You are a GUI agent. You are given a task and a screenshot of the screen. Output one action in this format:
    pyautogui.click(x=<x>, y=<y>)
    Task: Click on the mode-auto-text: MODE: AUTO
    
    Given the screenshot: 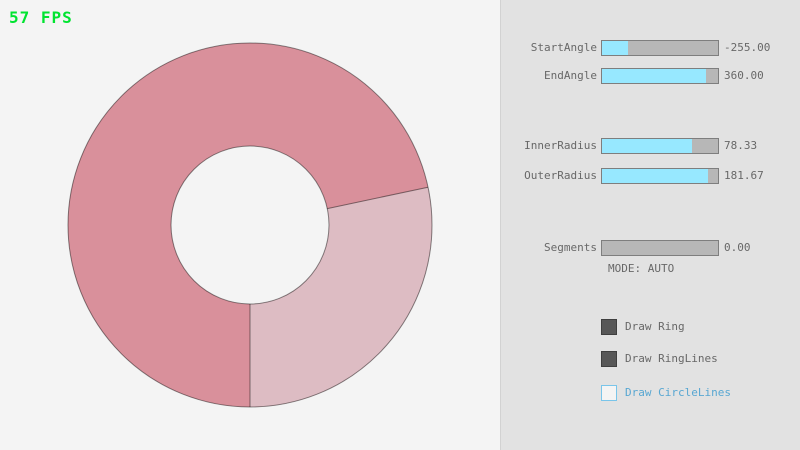 What is the action you would take?
    pyautogui.click(x=641, y=268)
    